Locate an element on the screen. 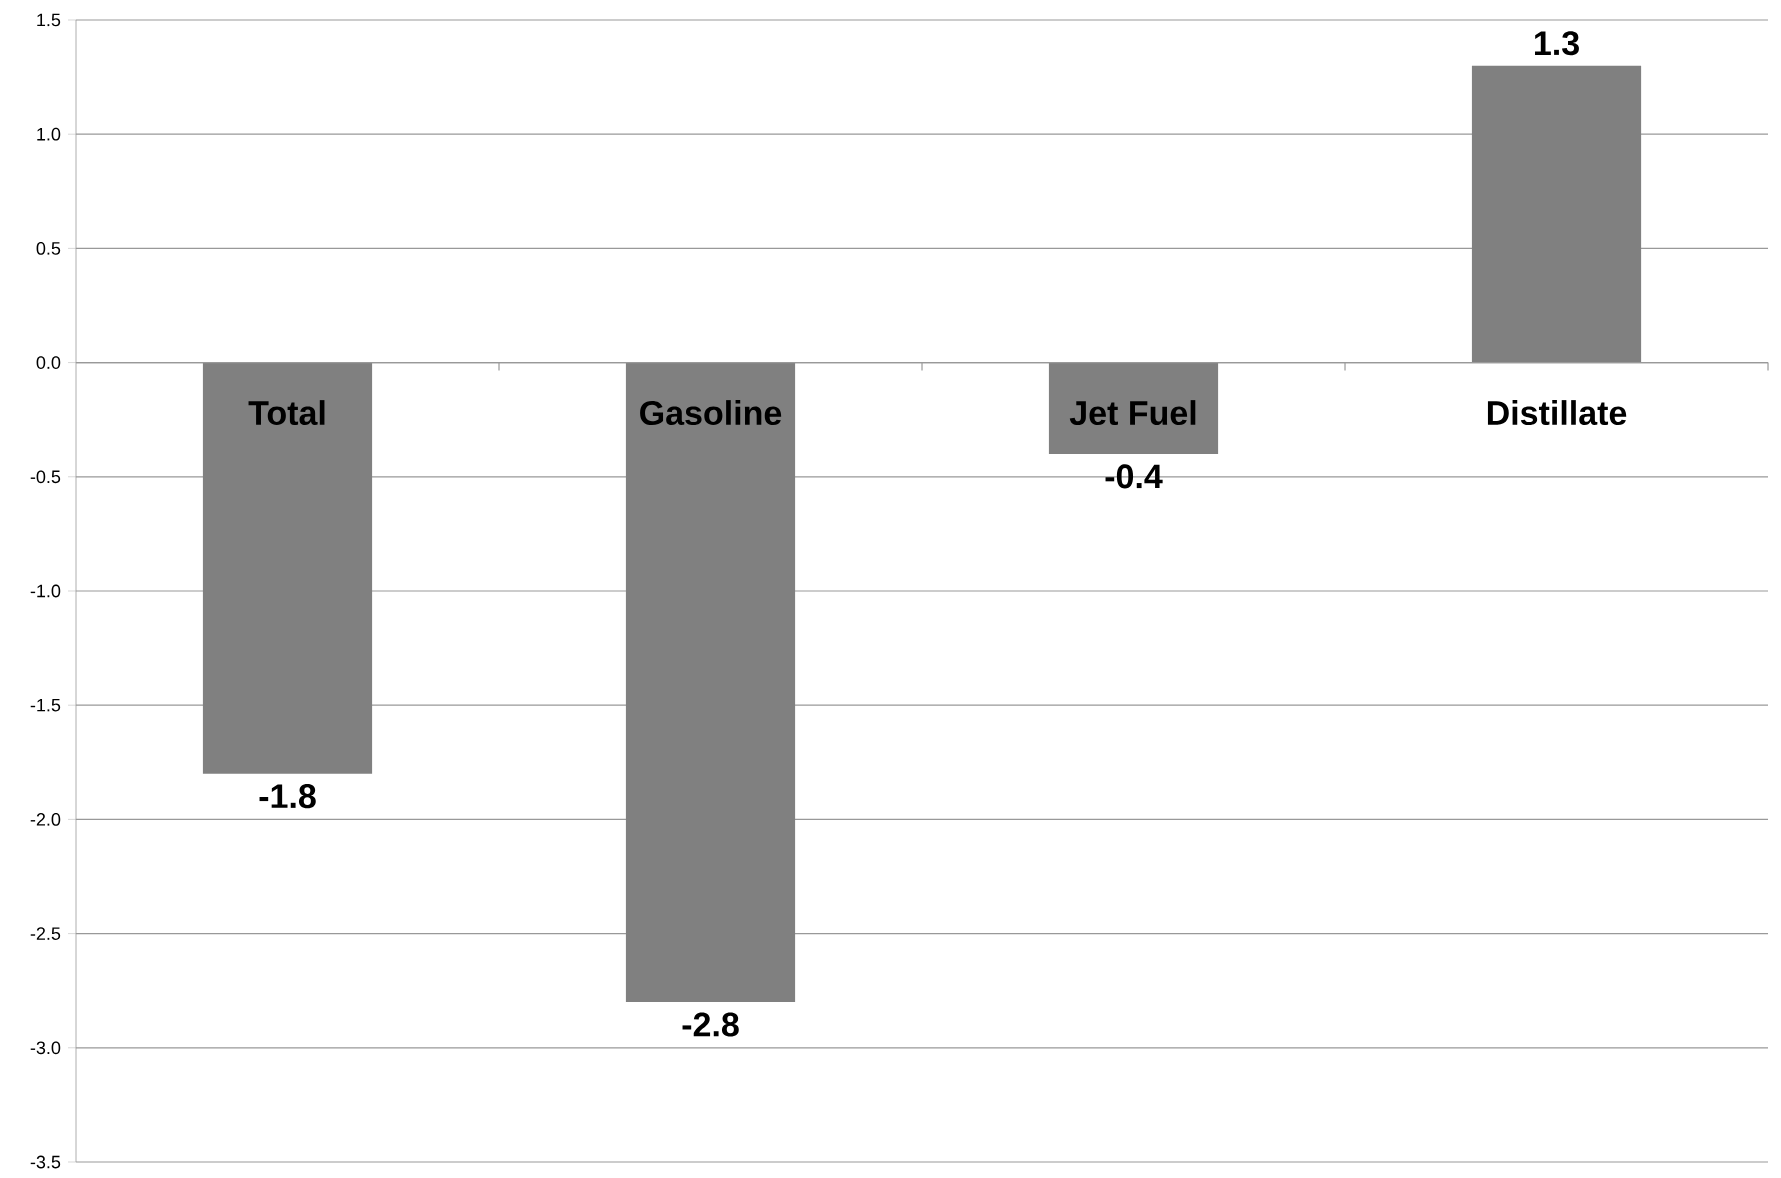 This screenshot has height=1178, width=1781. y-tick-label: 0.5 is located at coordinates (48, 248).